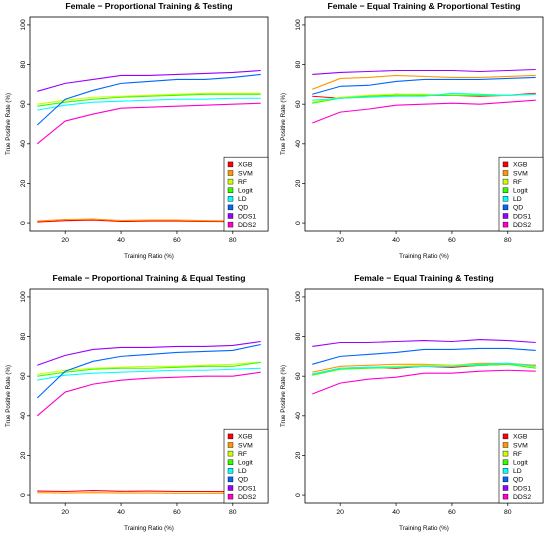 Image resolution: width=550 pixels, height=543 pixels. I want to click on x-tick-label: 60, so click(452, 240).